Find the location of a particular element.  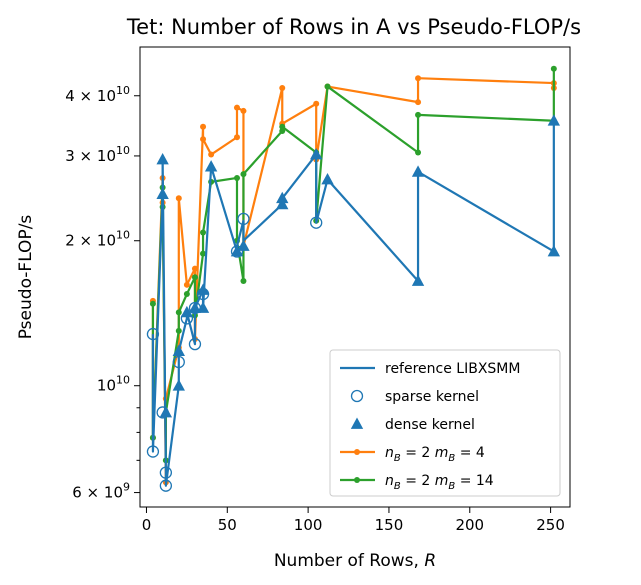

y-tick-mantissa: 4 × is located at coordinates (81, 96).